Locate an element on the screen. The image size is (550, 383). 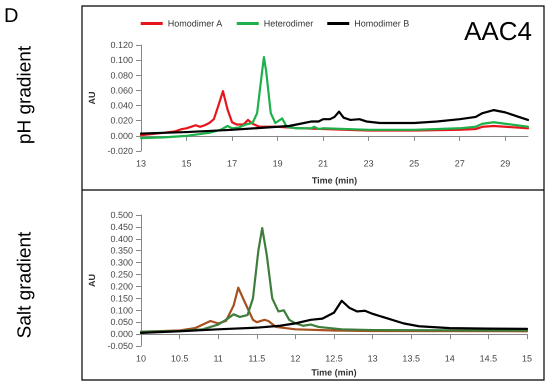
y-tick-label: 0.500 is located at coordinates (121, 215).